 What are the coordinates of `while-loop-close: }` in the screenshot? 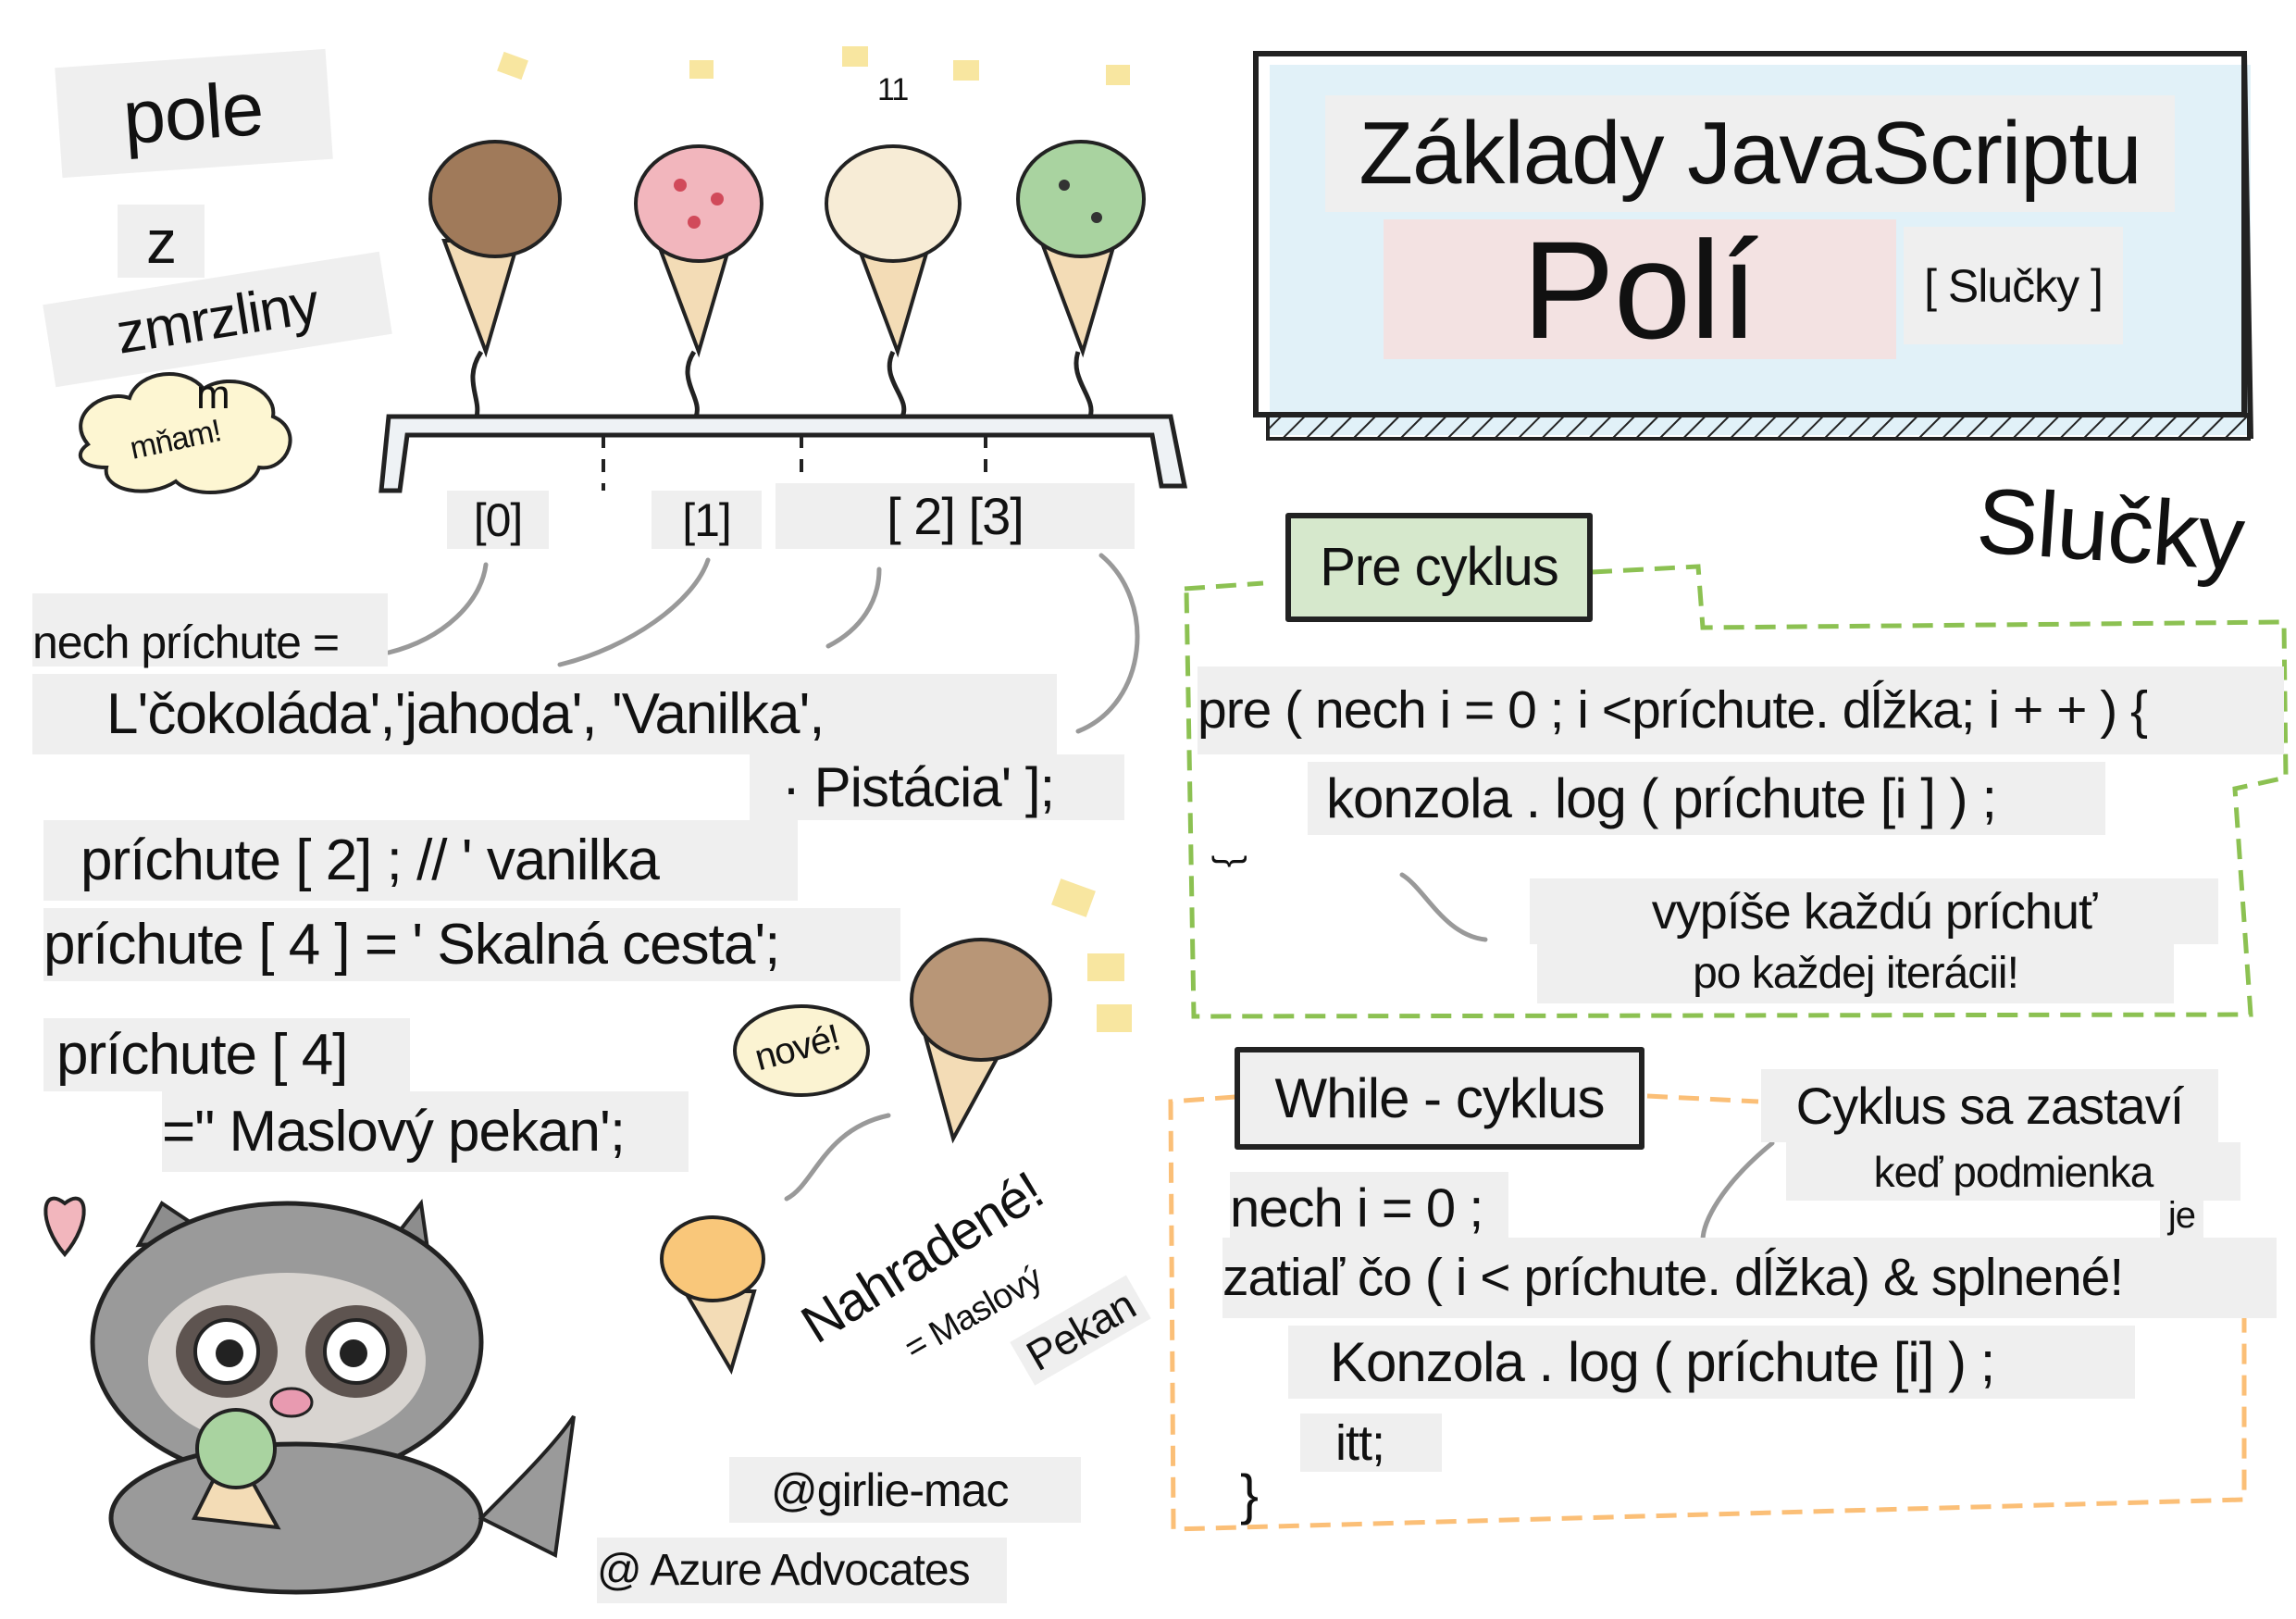 It's located at (1250, 1495).